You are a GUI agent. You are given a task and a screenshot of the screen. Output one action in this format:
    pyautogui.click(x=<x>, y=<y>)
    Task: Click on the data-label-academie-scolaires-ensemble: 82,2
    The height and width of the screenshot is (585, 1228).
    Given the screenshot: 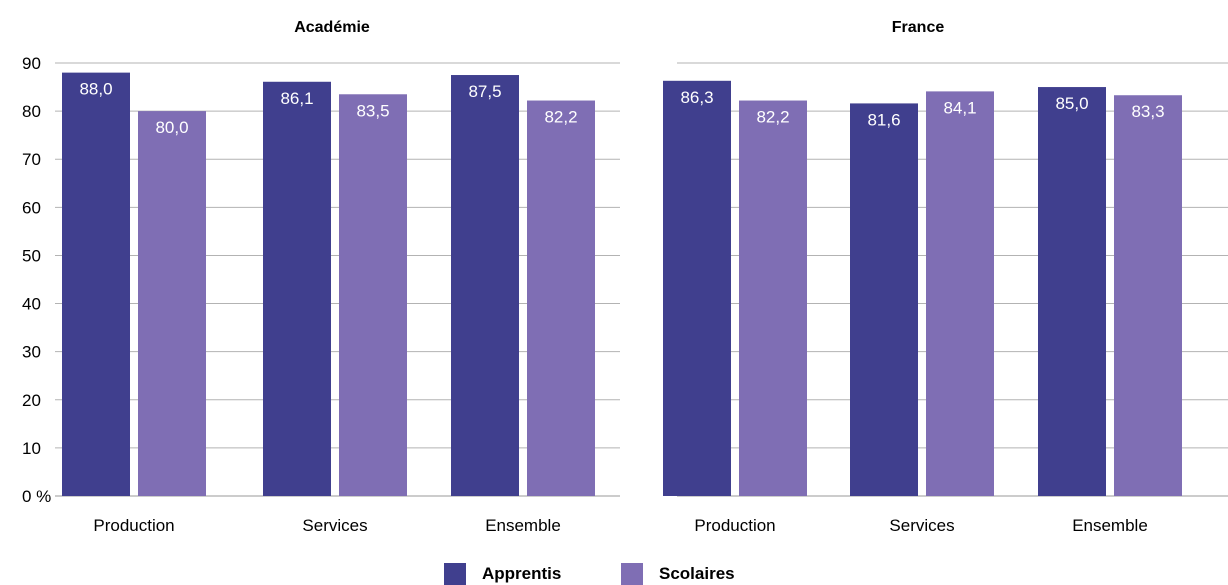 What is the action you would take?
    pyautogui.click(x=560, y=117)
    